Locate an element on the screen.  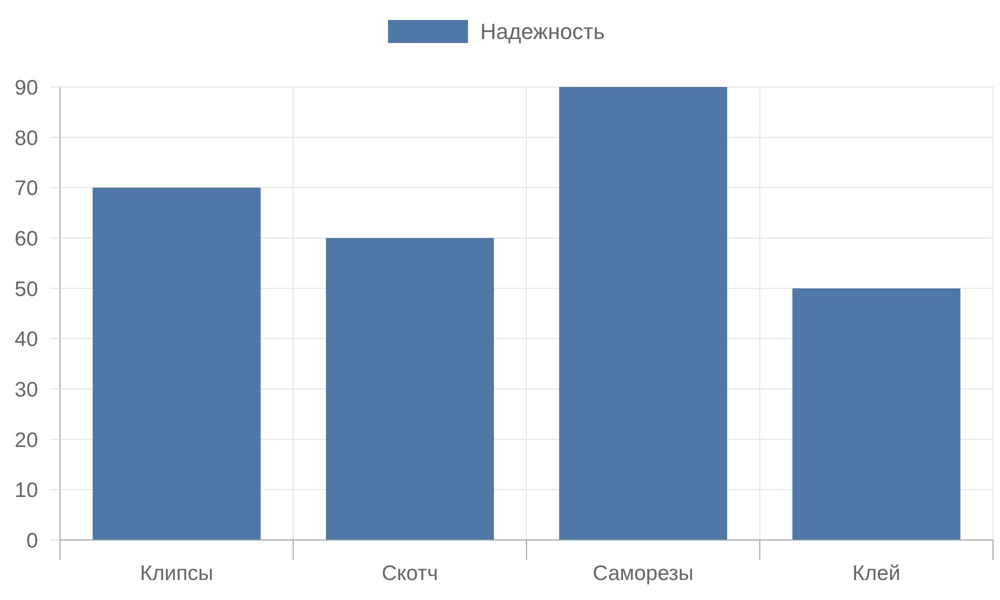
x-tick-label: Саморезы is located at coordinates (643, 573).